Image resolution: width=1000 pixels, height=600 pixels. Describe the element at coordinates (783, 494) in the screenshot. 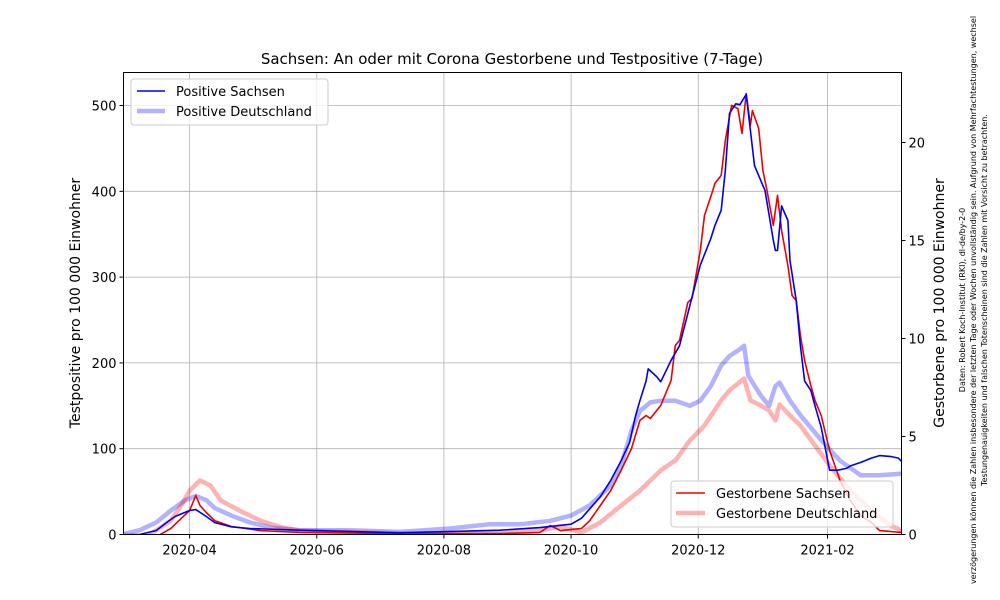

I see `legend-label: Gestorbene Sachsen` at that location.